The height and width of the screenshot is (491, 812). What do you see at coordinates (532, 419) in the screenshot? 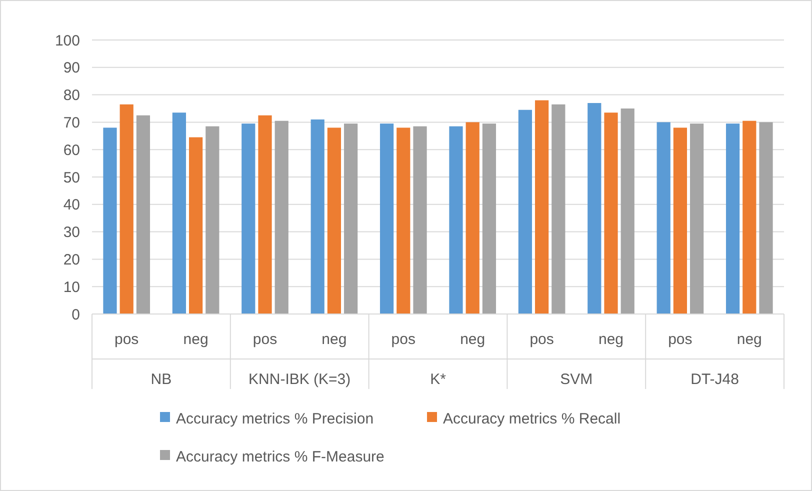
I see `legend-label: Accuracy metrics % Recall` at bounding box center [532, 419].